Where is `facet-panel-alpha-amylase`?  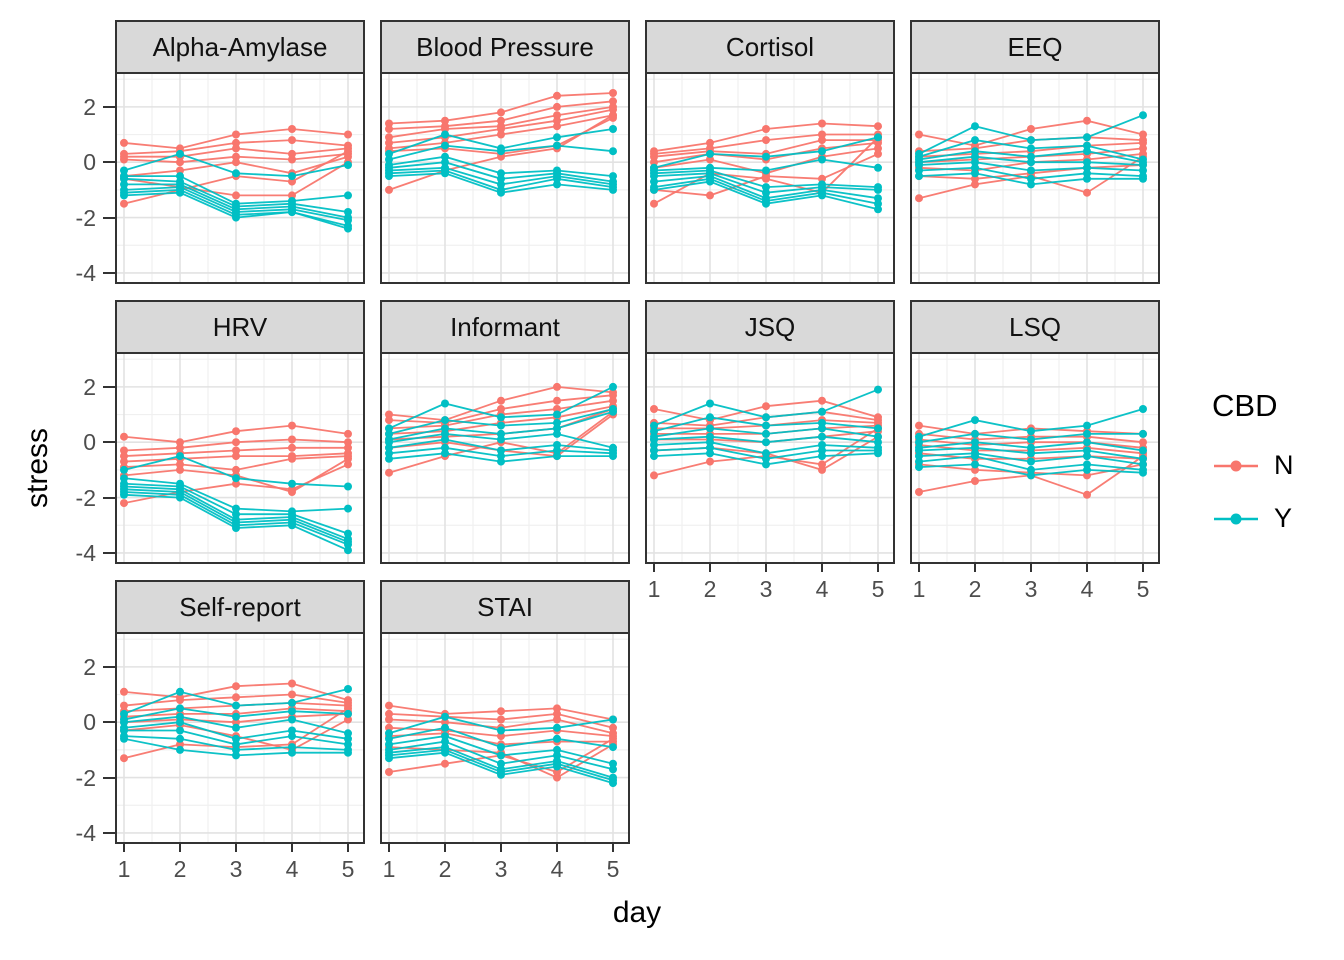 facet-panel-alpha-amylase is located at coordinates (240, 178).